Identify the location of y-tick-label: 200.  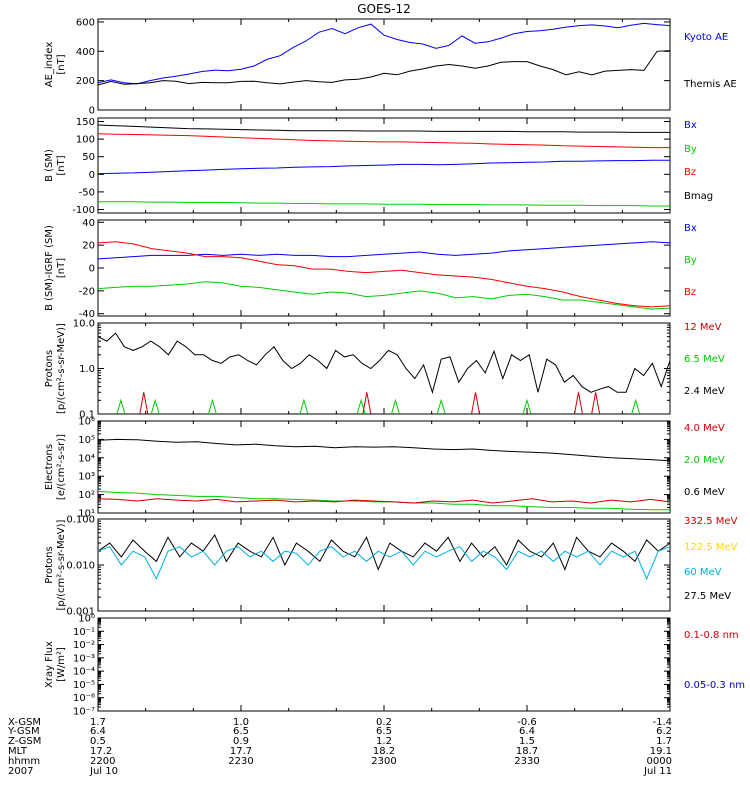
(85, 81).